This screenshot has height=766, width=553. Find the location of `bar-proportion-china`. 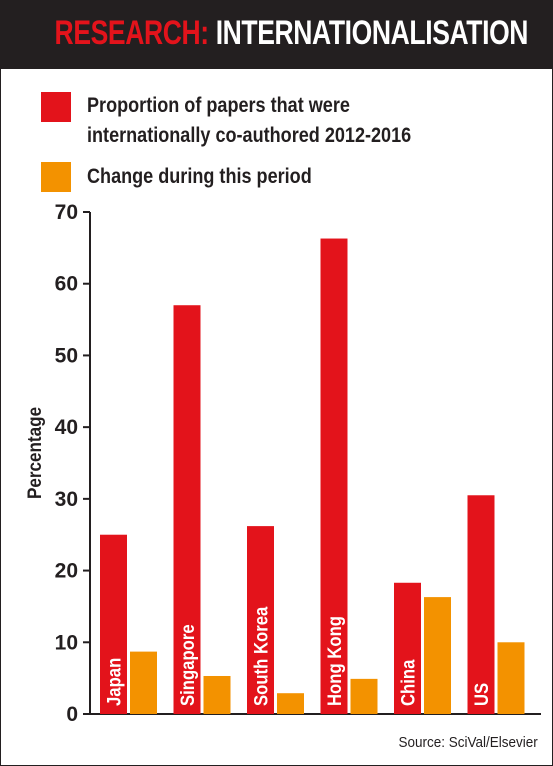

bar-proportion-china is located at coordinates (407, 648).